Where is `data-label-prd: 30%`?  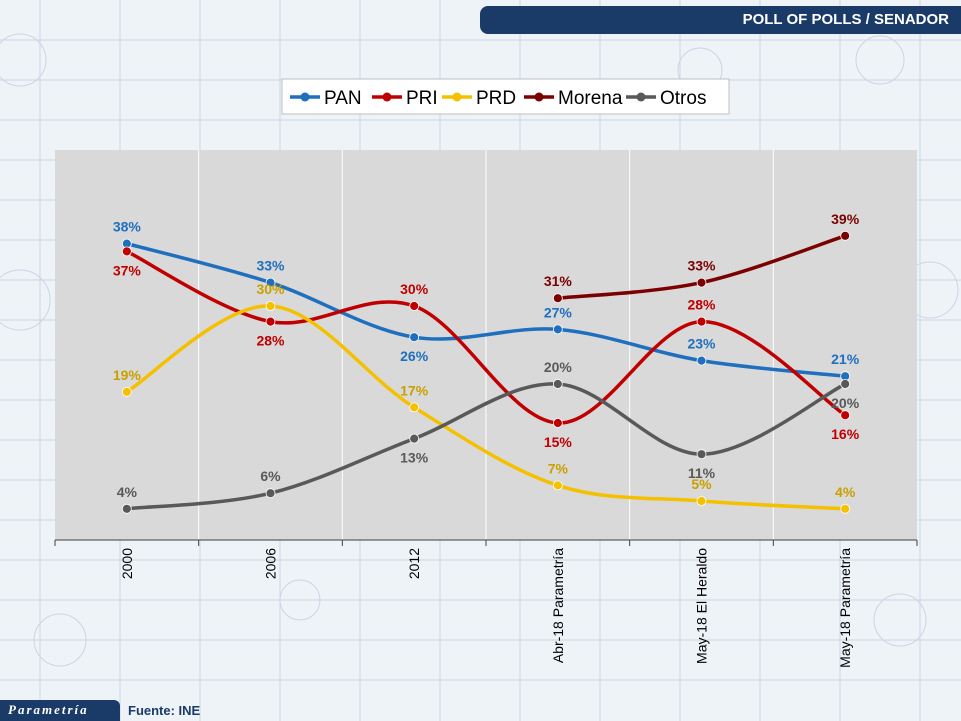
data-label-prd: 30% is located at coordinates (270, 289).